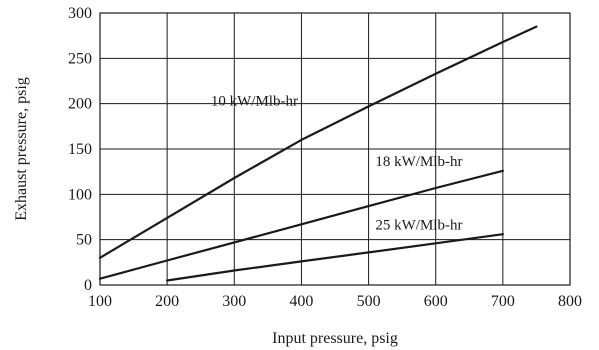 This screenshot has height=350, width=599. What do you see at coordinates (436, 301) in the screenshot?
I see `x-tick-label: 600` at bounding box center [436, 301].